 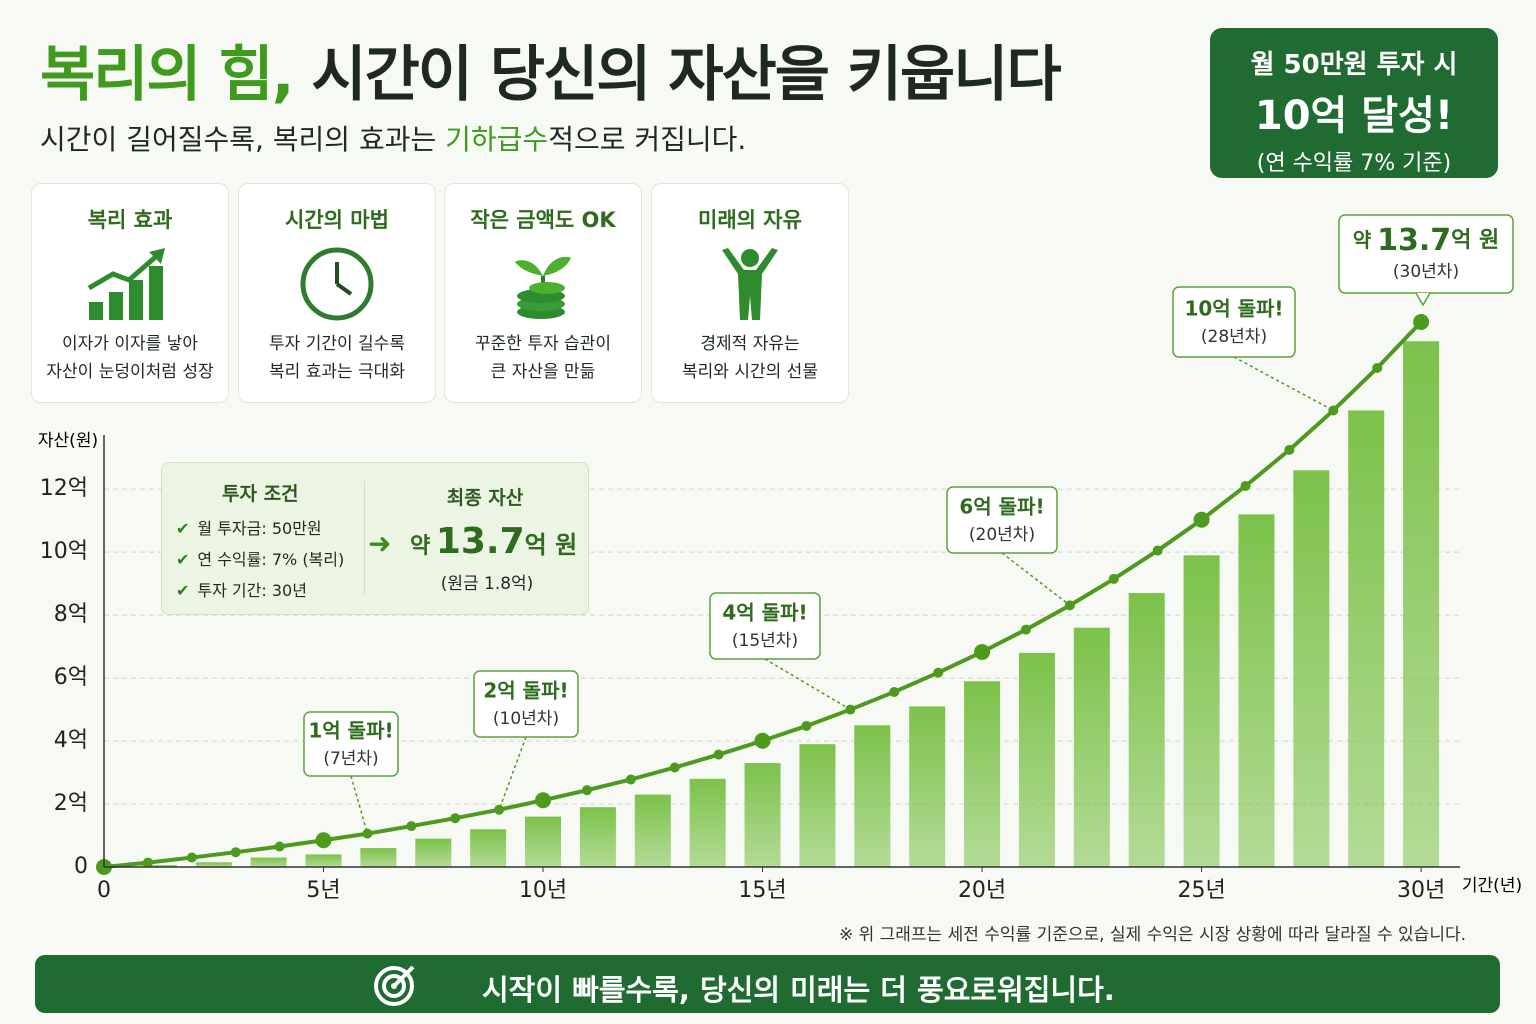 What do you see at coordinates (68, 441) in the screenshot?
I see `y-axis-label: 자산(원)` at bounding box center [68, 441].